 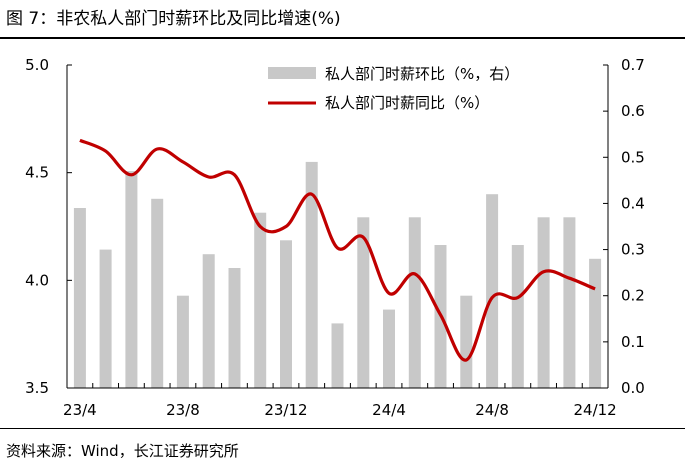 What do you see at coordinates (37, 65) in the screenshot?
I see `left-tick-label: 5.0` at bounding box center [37, 65].